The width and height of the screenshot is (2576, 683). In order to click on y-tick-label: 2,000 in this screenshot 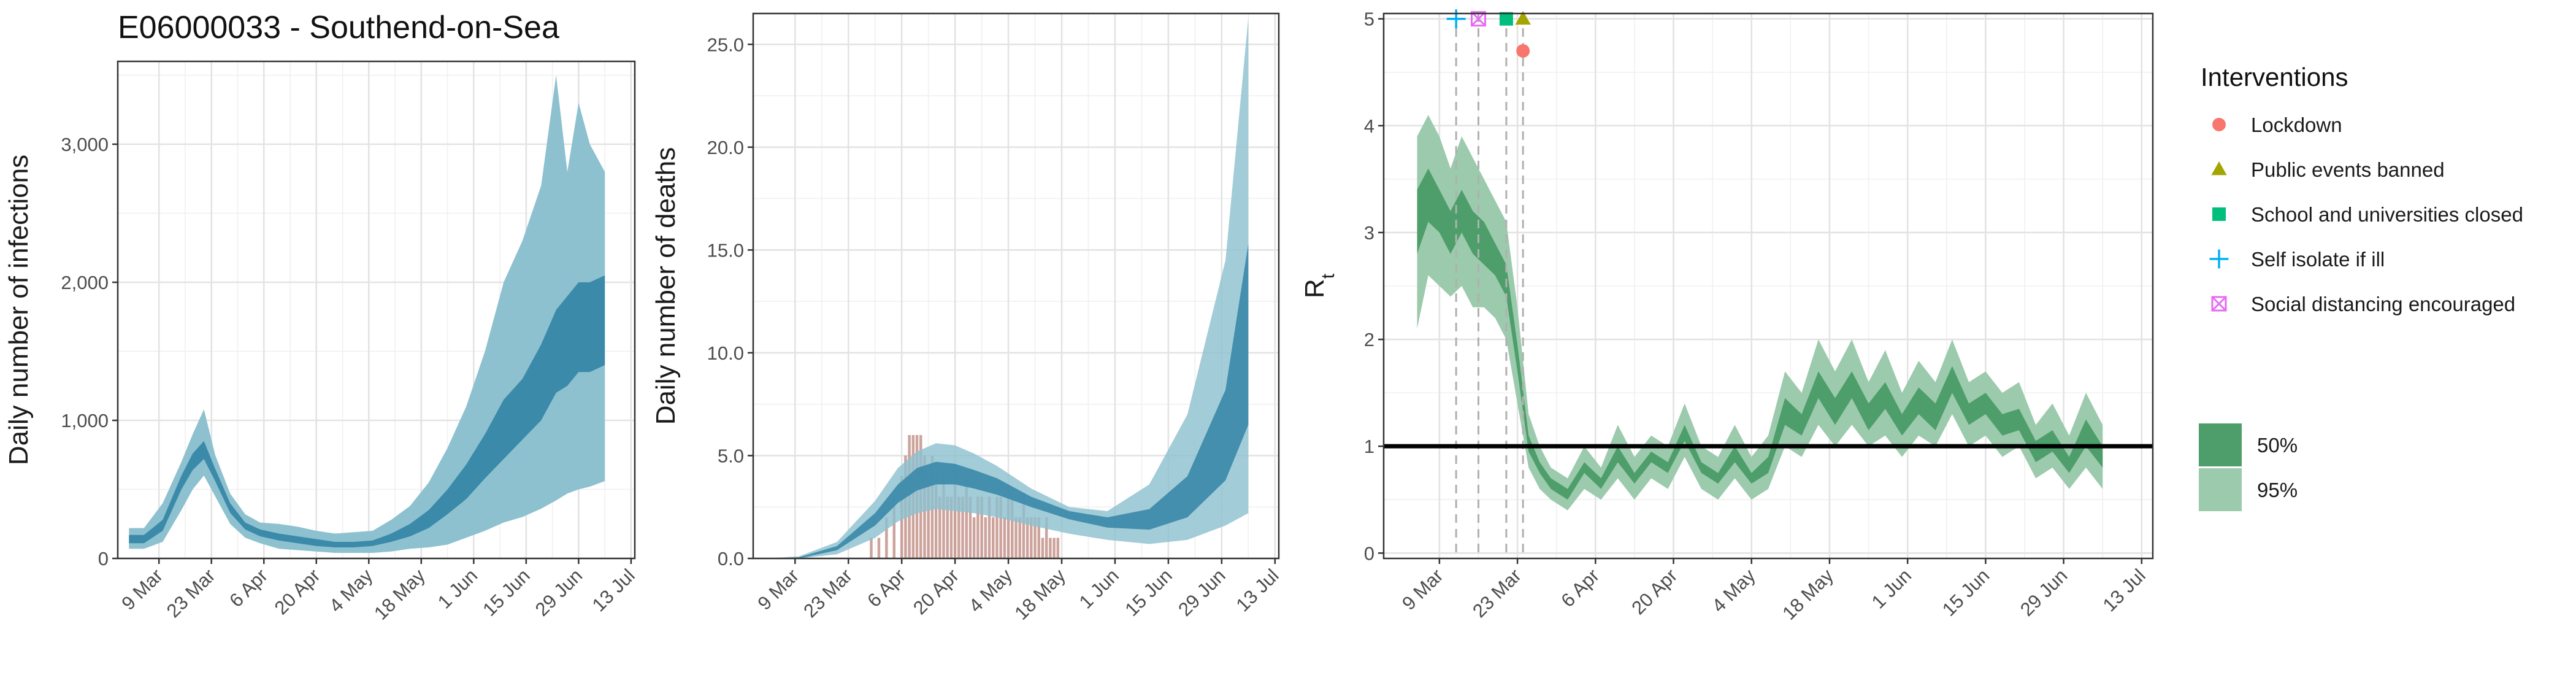, I will do `click(85, 282)`.